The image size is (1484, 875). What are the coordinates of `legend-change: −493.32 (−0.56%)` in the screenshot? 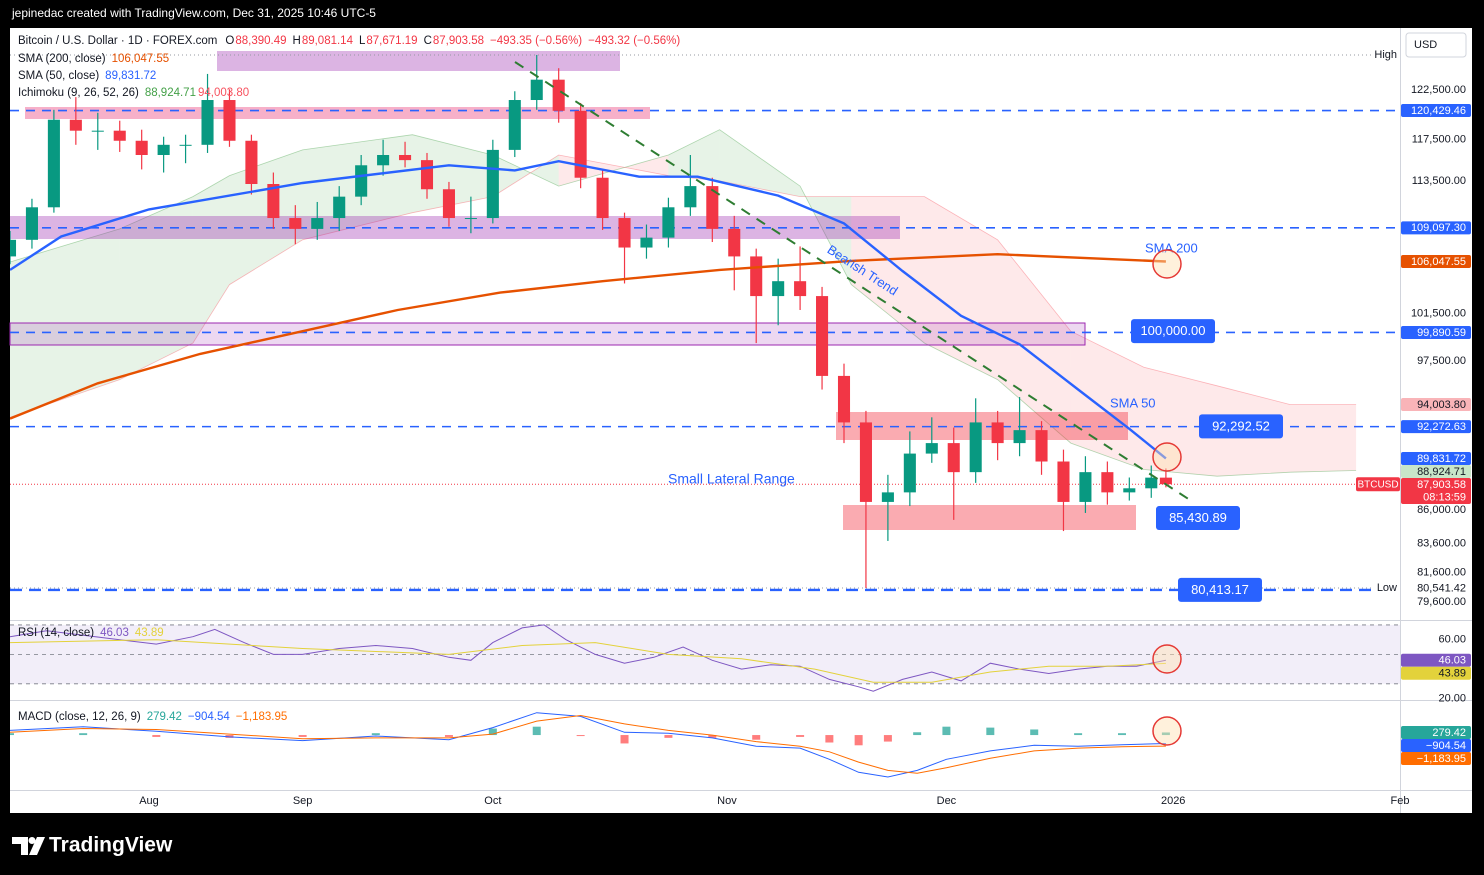 It's located at (634, 41).